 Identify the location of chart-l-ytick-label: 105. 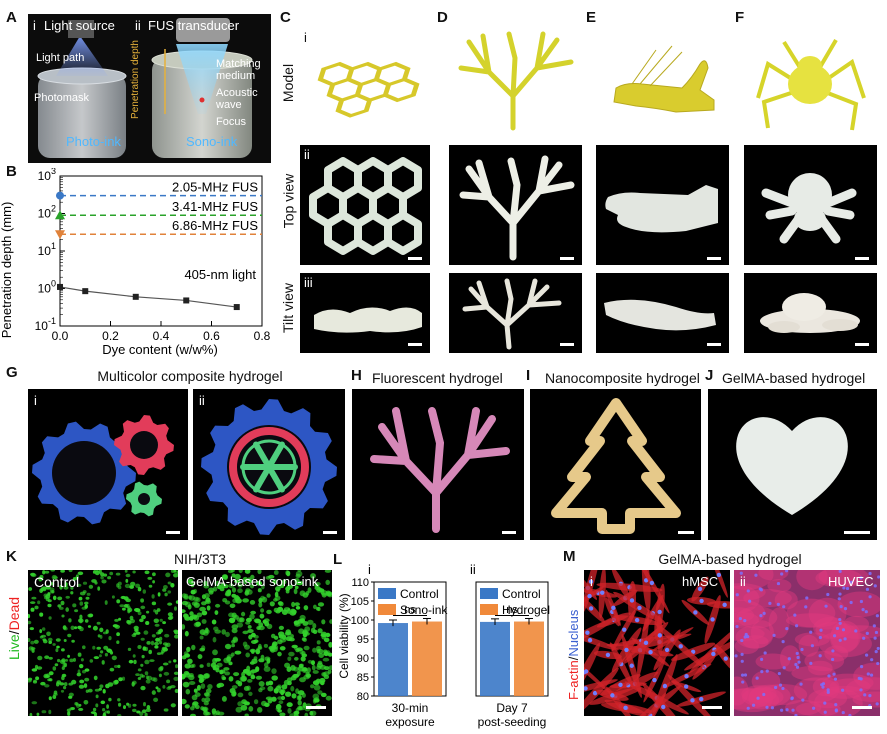
(360, 602).